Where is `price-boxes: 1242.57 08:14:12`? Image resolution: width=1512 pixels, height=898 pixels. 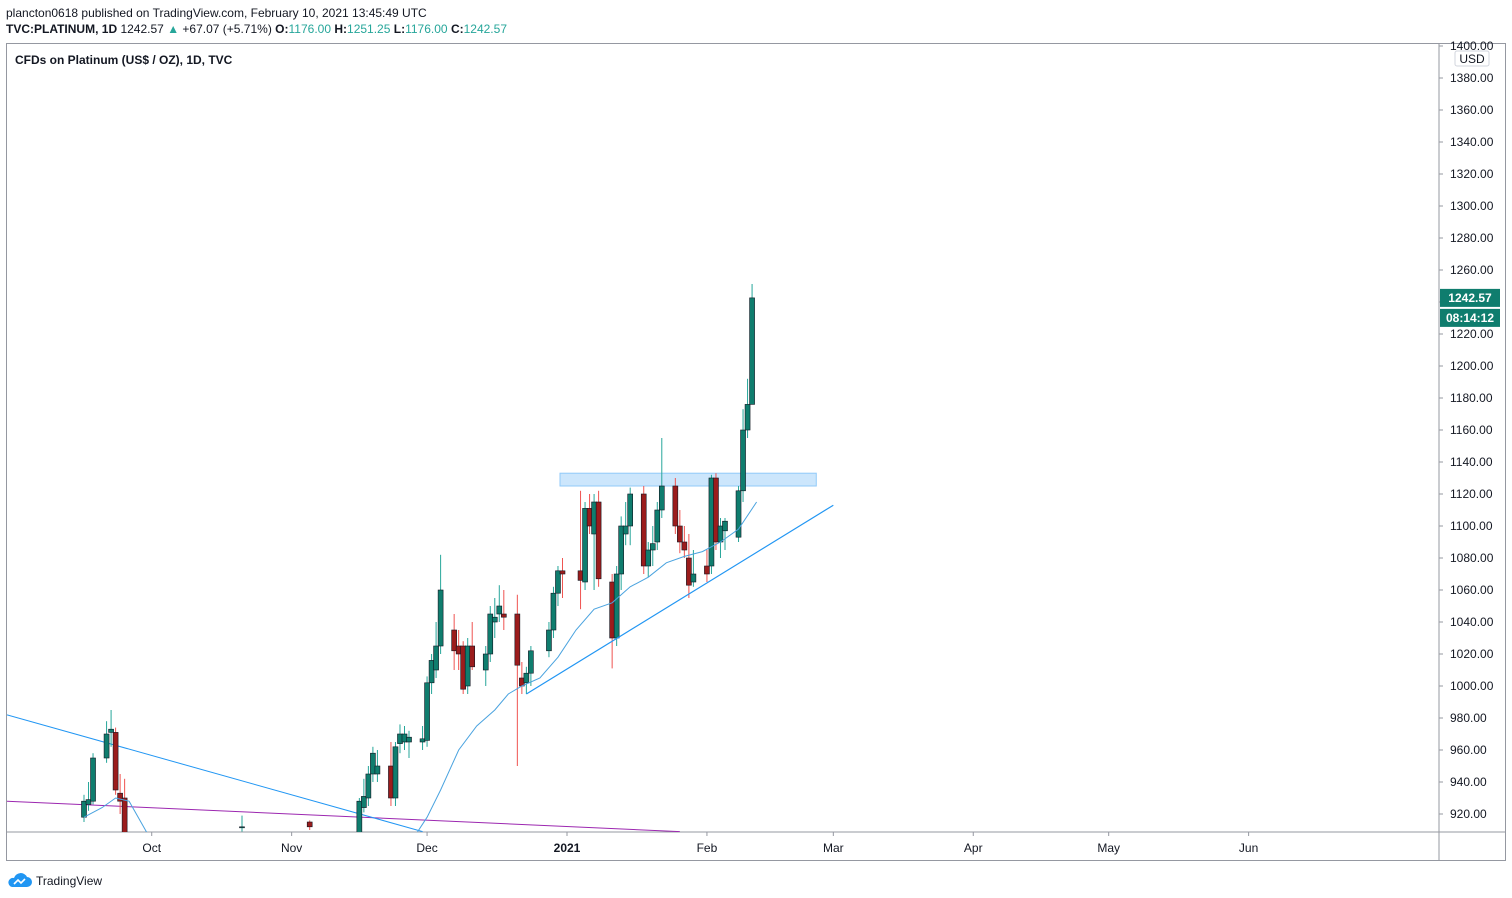 price-boxes: 1242.57 08:14:12 is located at coordinates (1470, 307).